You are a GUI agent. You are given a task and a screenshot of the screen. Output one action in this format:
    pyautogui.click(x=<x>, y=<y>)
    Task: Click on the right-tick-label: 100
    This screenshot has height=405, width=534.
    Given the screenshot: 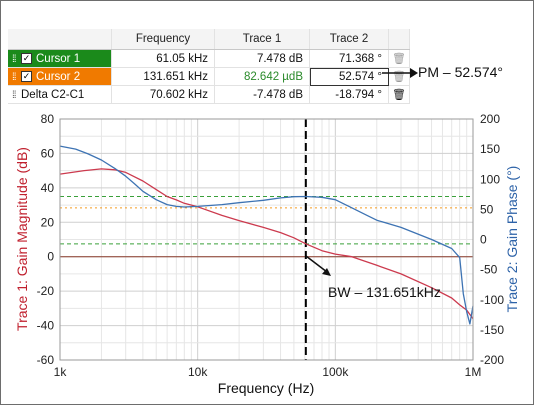 What is the action you would take?
    pyautogui.click(x=490, y=179)
    